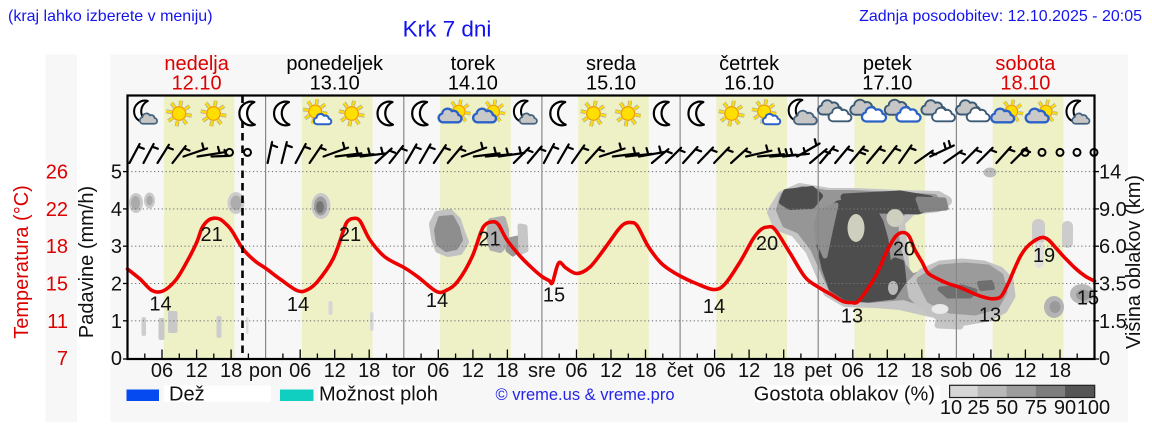 This screenshot has width=1152, height=443. I want to click on svg-text:Zadnja posodobitev: 12.10.2025: Zadnja posodobitev: 12.10.2025 - 20:05, so click(1000, 16).